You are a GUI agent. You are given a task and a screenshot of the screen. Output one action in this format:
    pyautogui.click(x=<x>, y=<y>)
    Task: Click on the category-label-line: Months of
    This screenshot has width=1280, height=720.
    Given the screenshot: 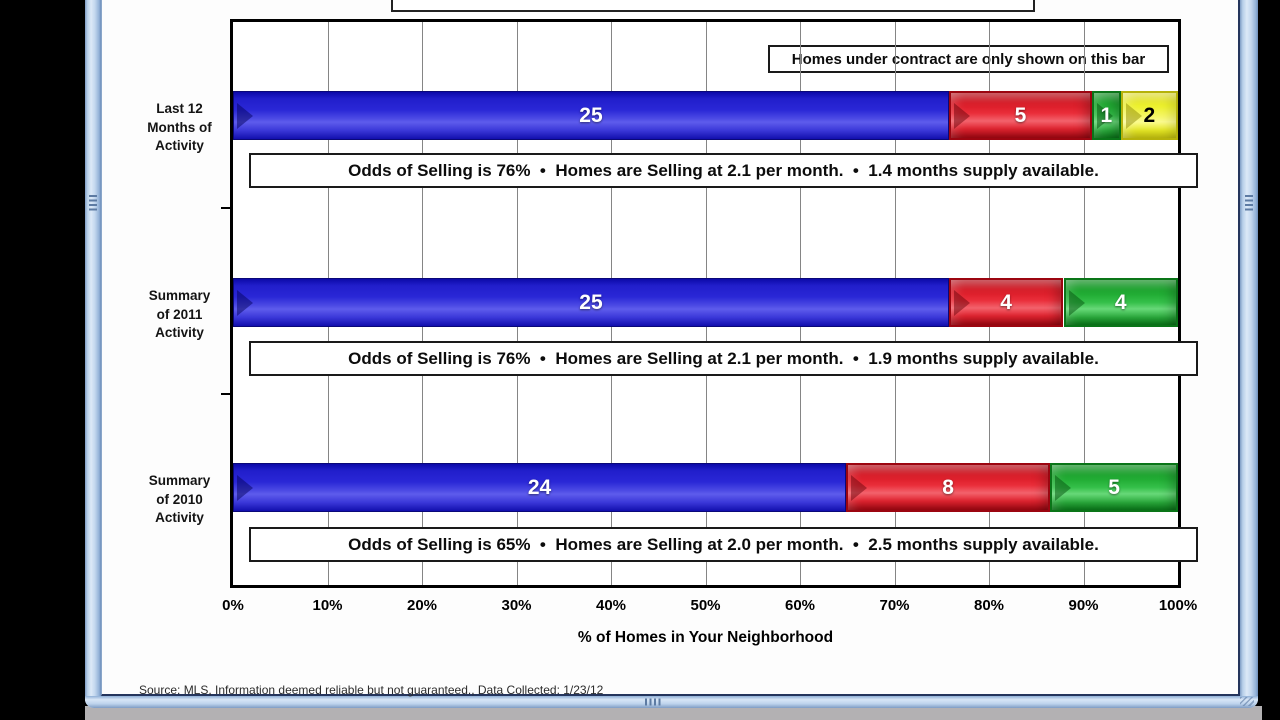 What is the action you would take?
    pyautogui.click(x=179, y=127)
    